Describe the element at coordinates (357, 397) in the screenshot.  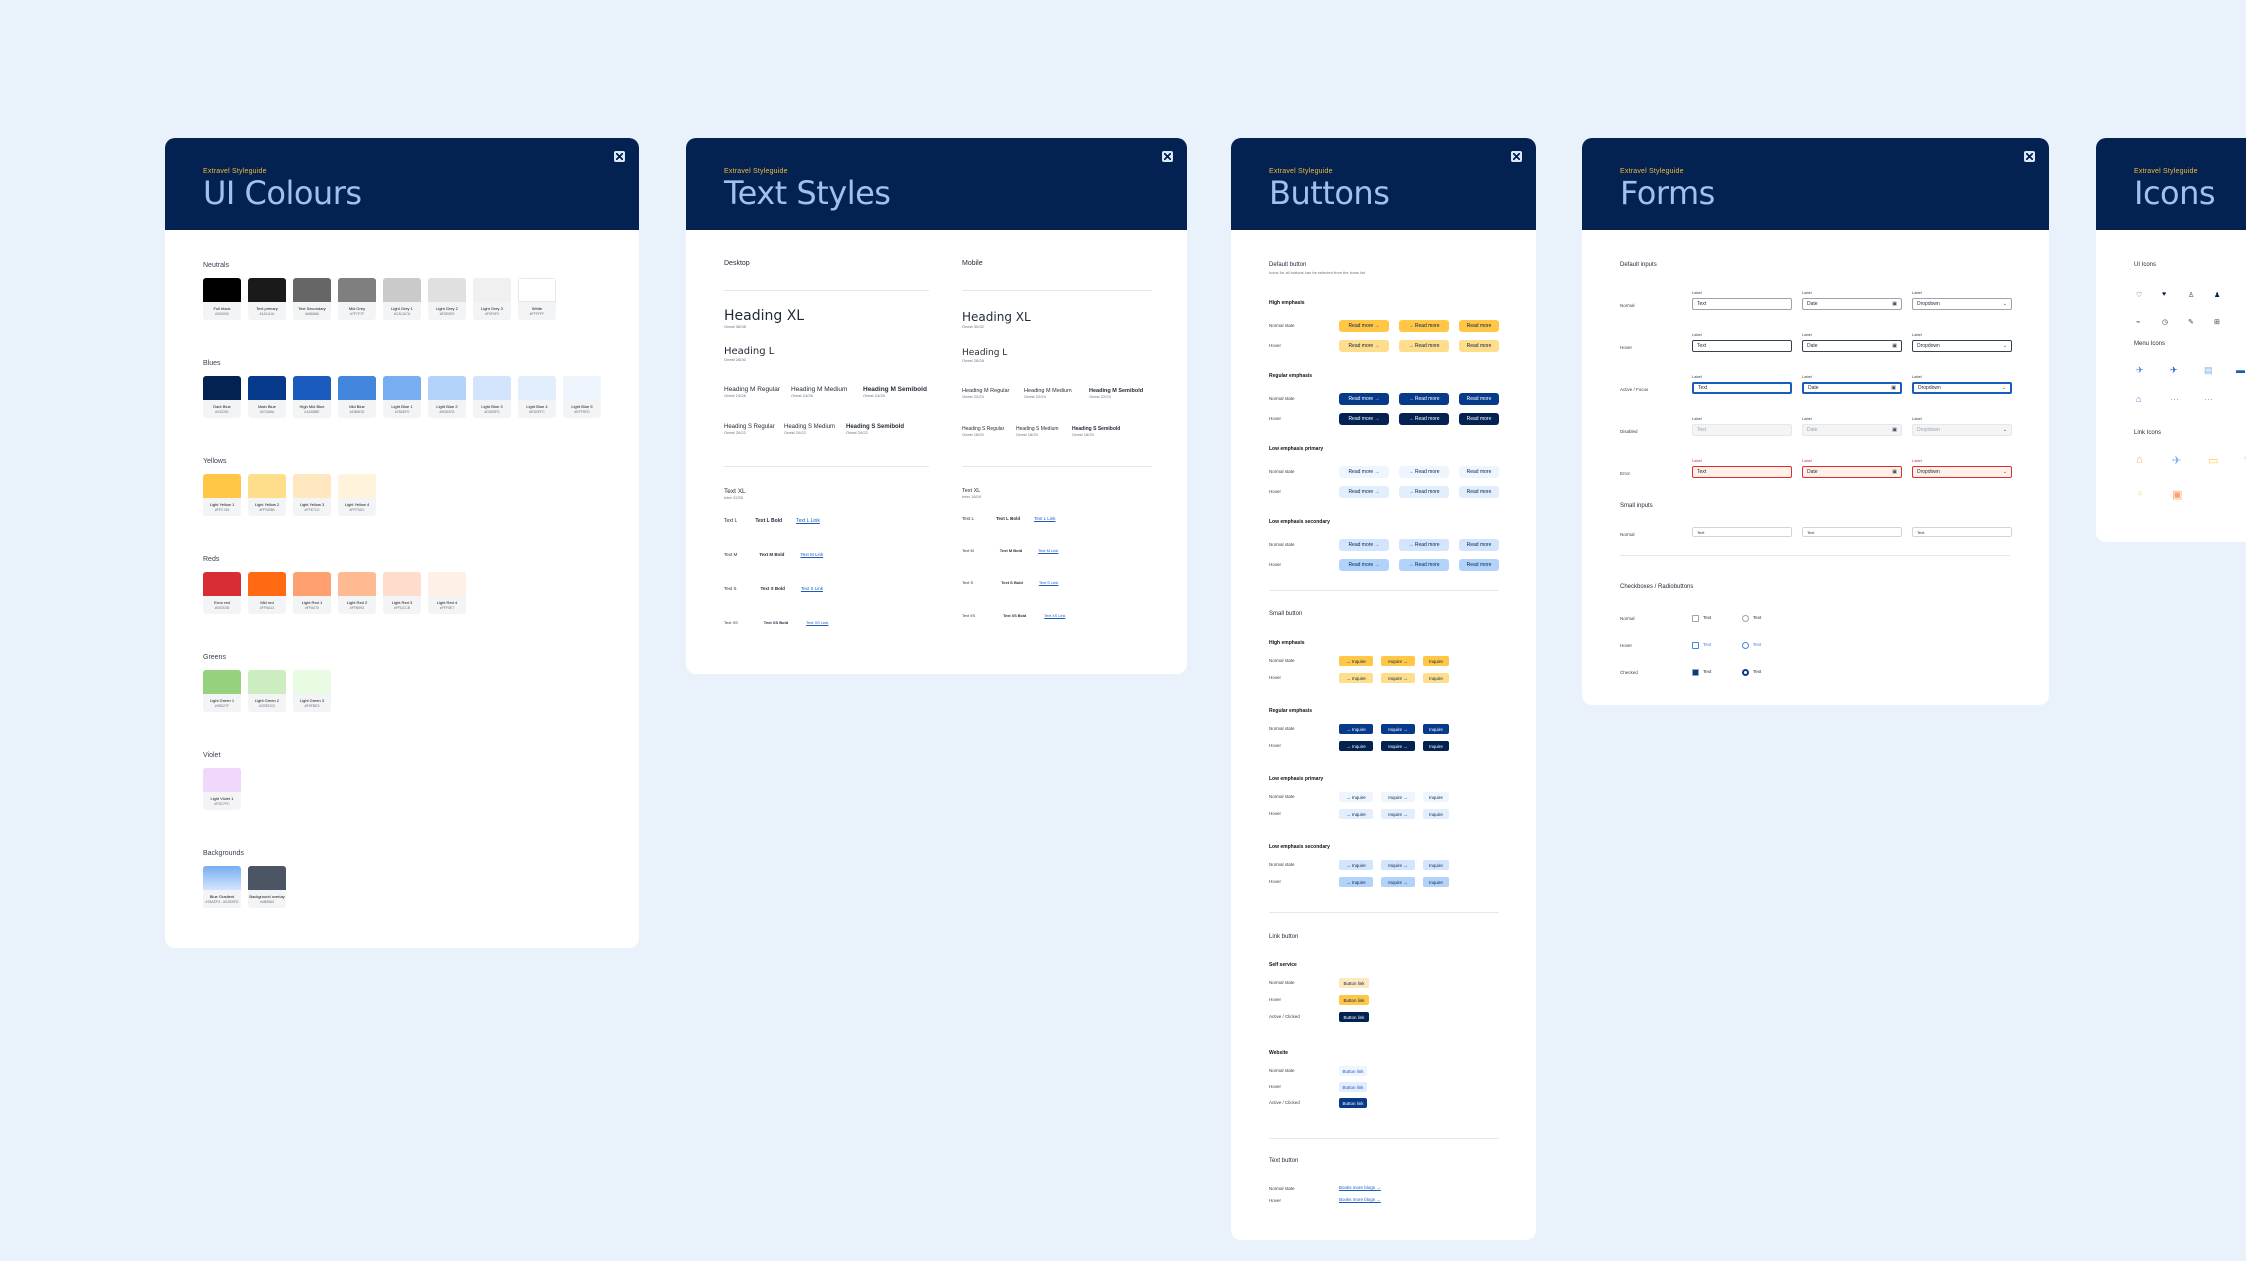
I see `colour-swatch: Mid Blue #4386DD` at that location.